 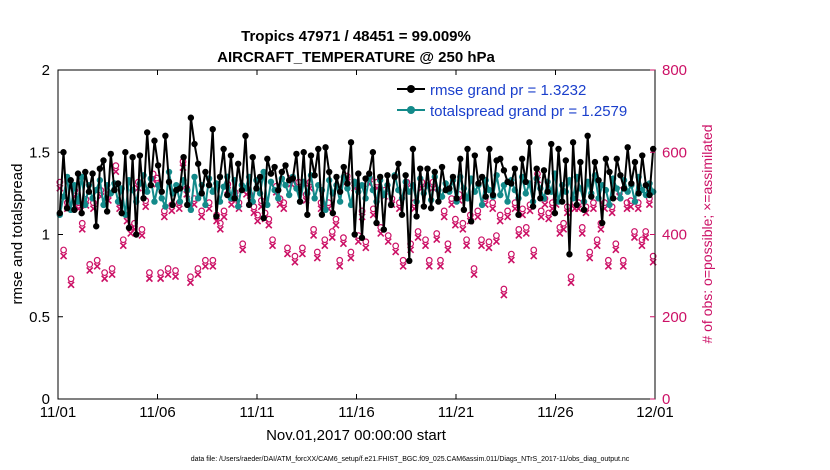 What do you see at coordinates (39, 152) in the screenshot?
I see `y-tick-label: 1.5` at bounding box center [39, 152].